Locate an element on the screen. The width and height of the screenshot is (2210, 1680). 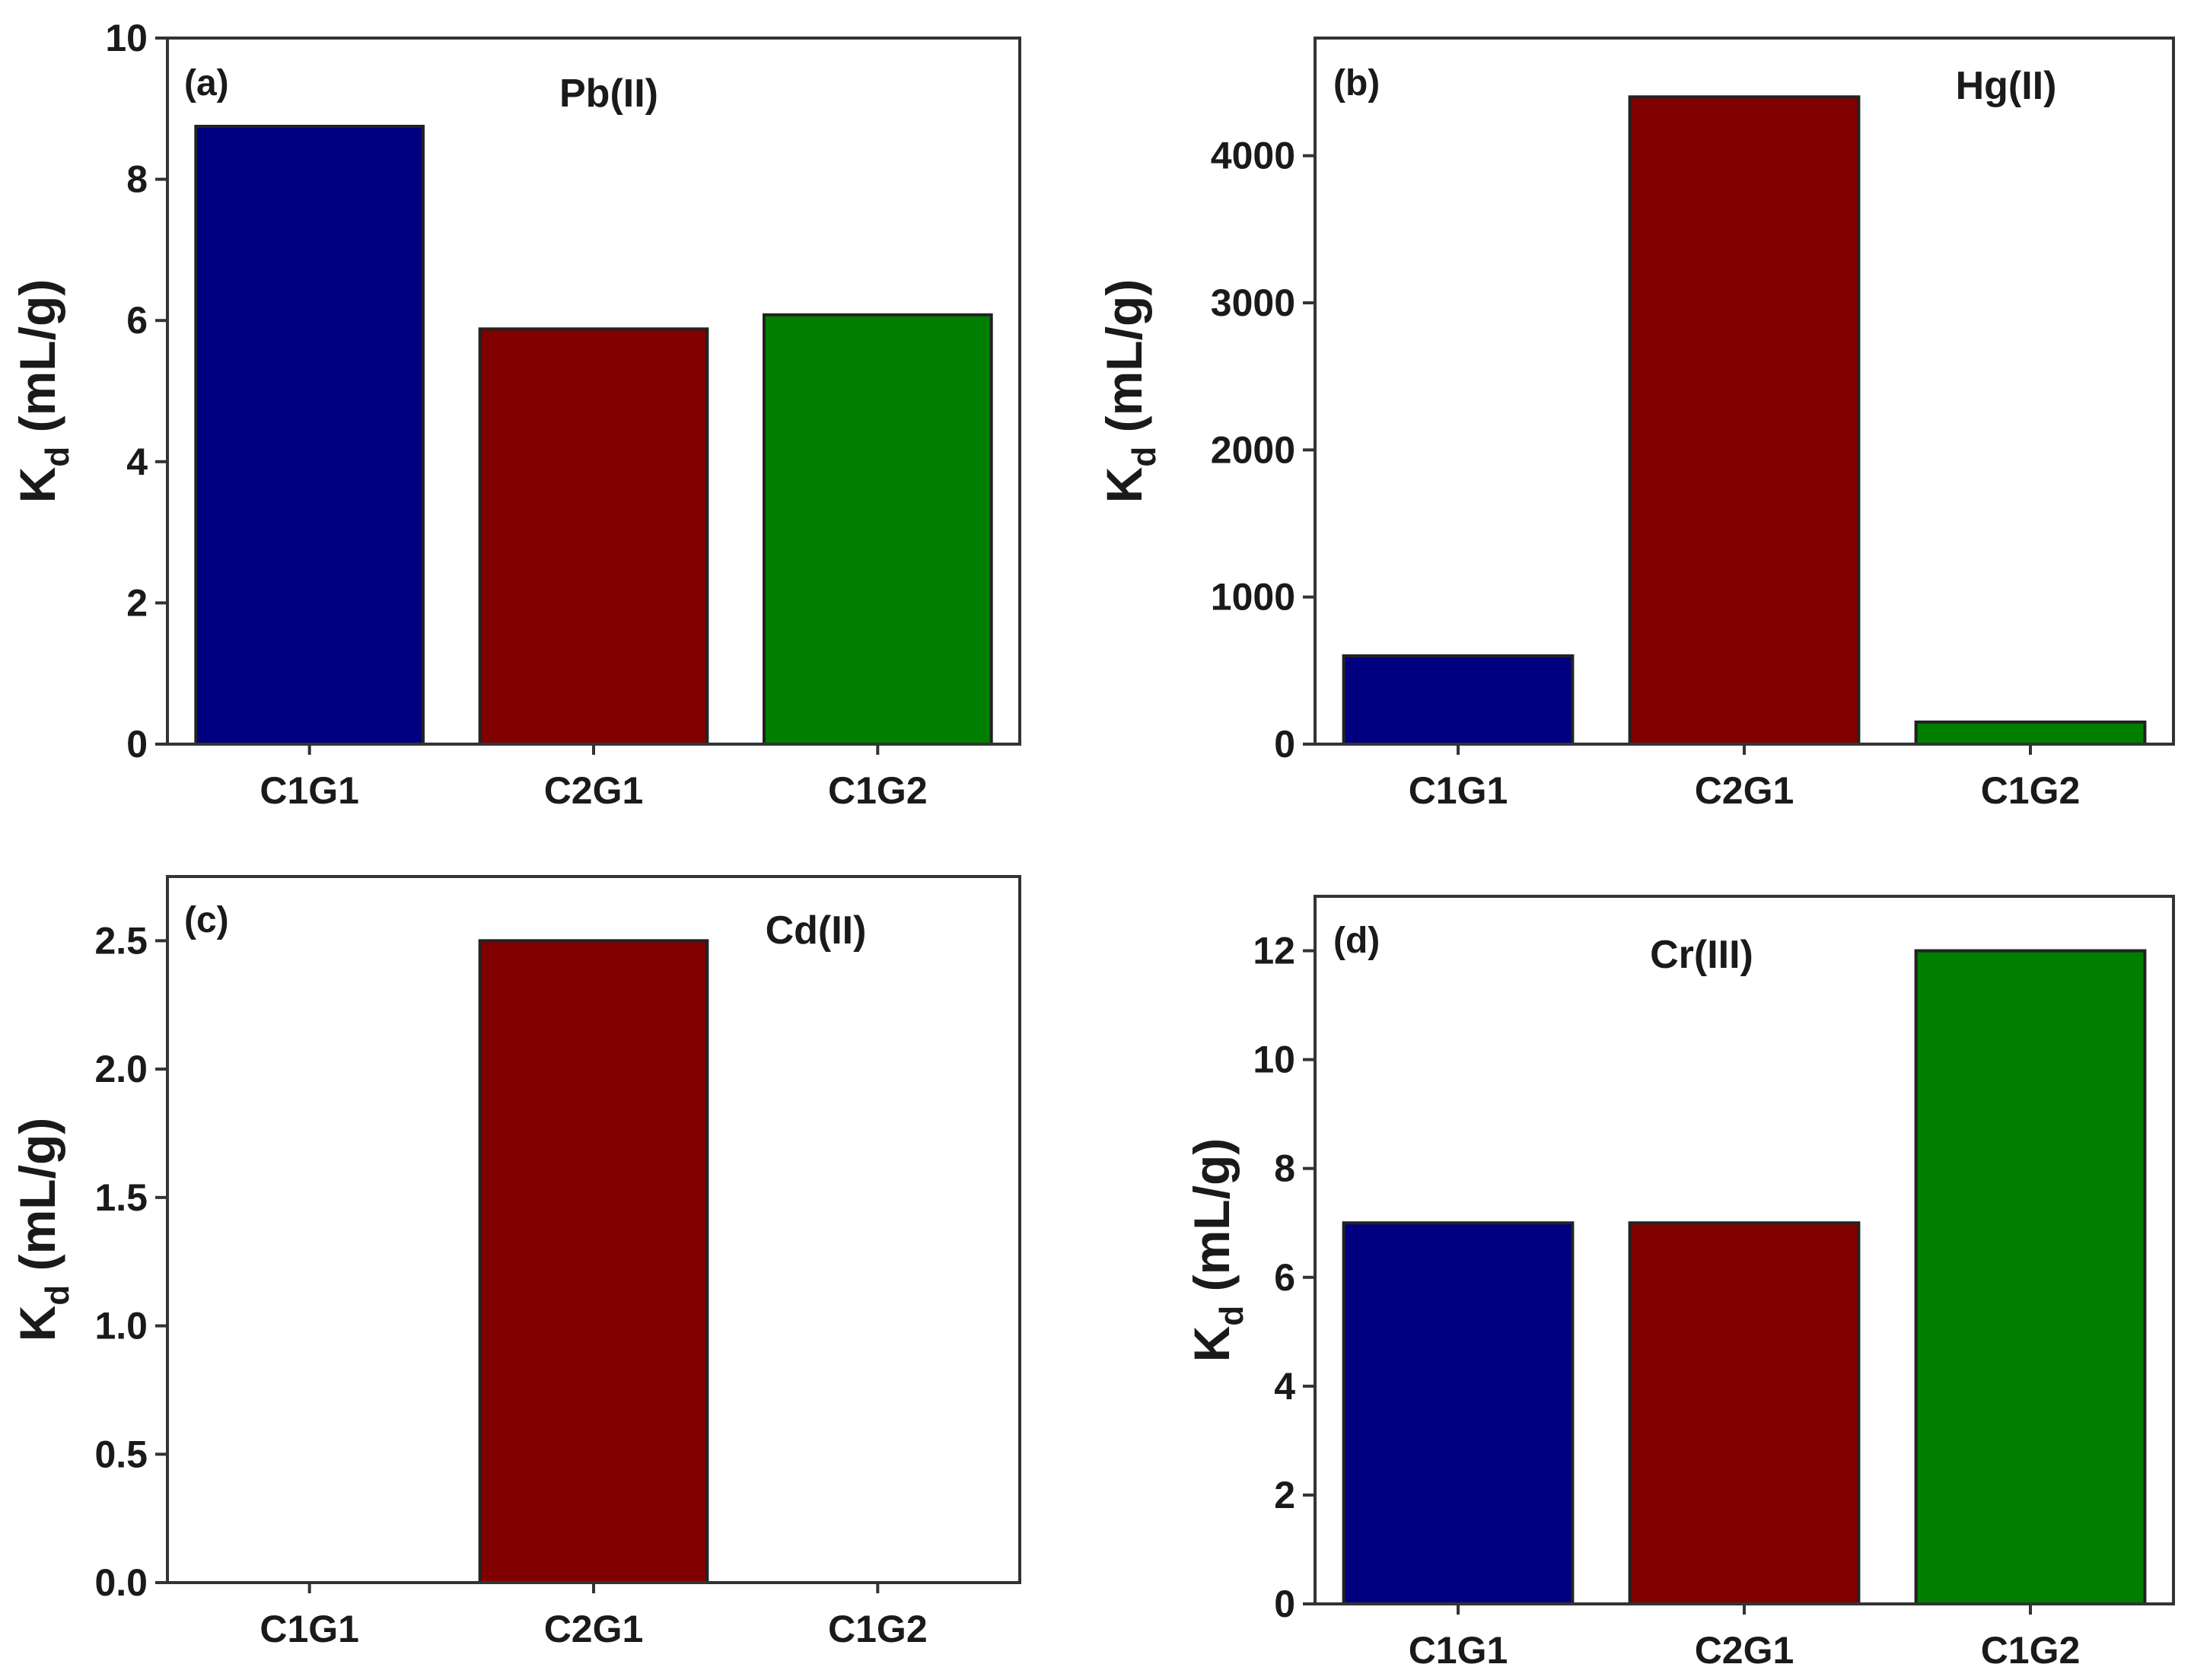
y-tick-label: 2000 is located at coordinates (1253, 450).